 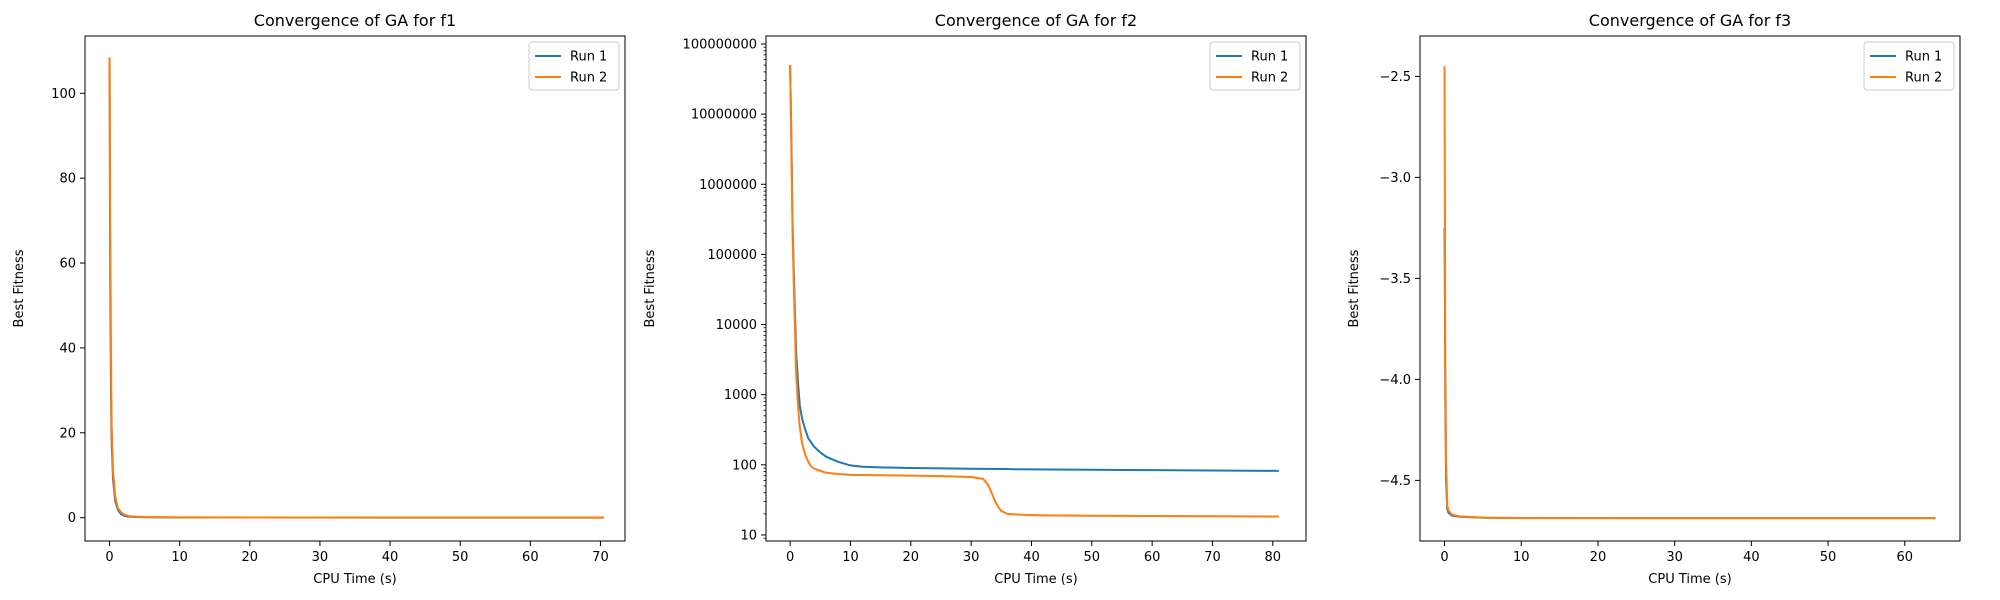 I want to click on y-tick-label: 10, so click(x=748, y=535).